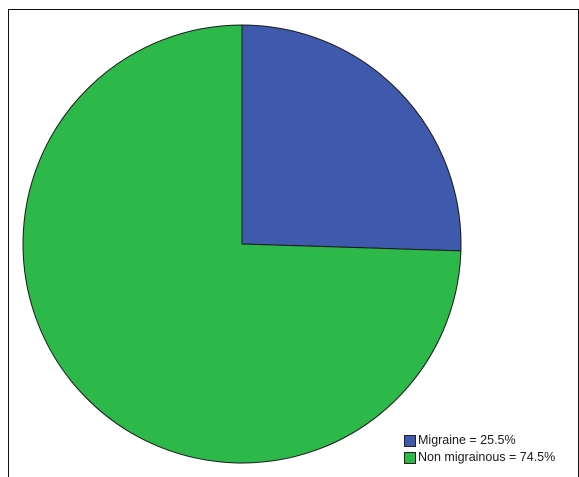 Image resolution: width=579 pixels, height=477 pixels. Describe the element at coordinates (467, 440) in the screenshot. I see `legend-label-migraine: Migraine = 25.5%` at that location.